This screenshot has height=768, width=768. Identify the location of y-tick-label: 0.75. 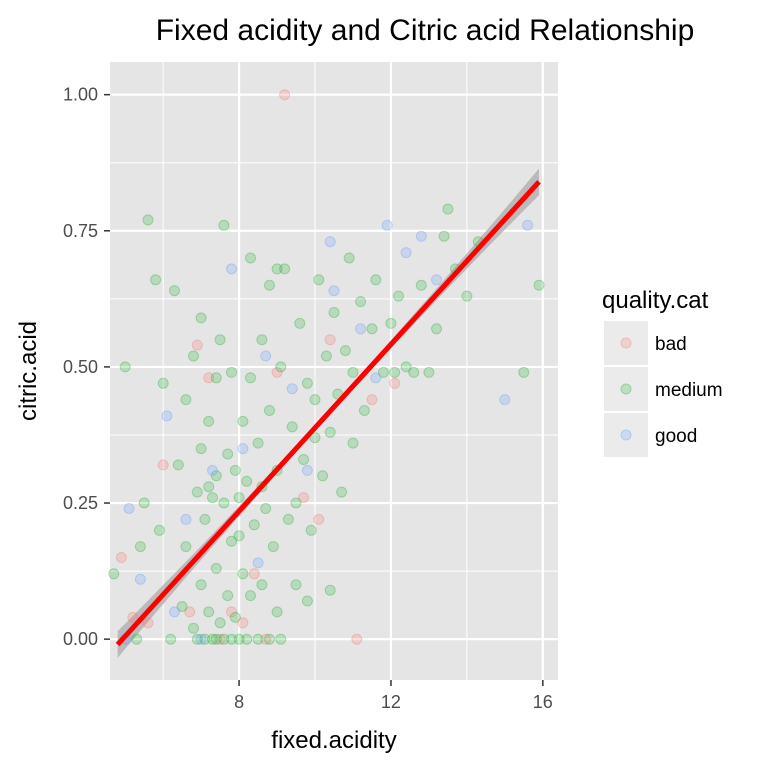
(80, 231).